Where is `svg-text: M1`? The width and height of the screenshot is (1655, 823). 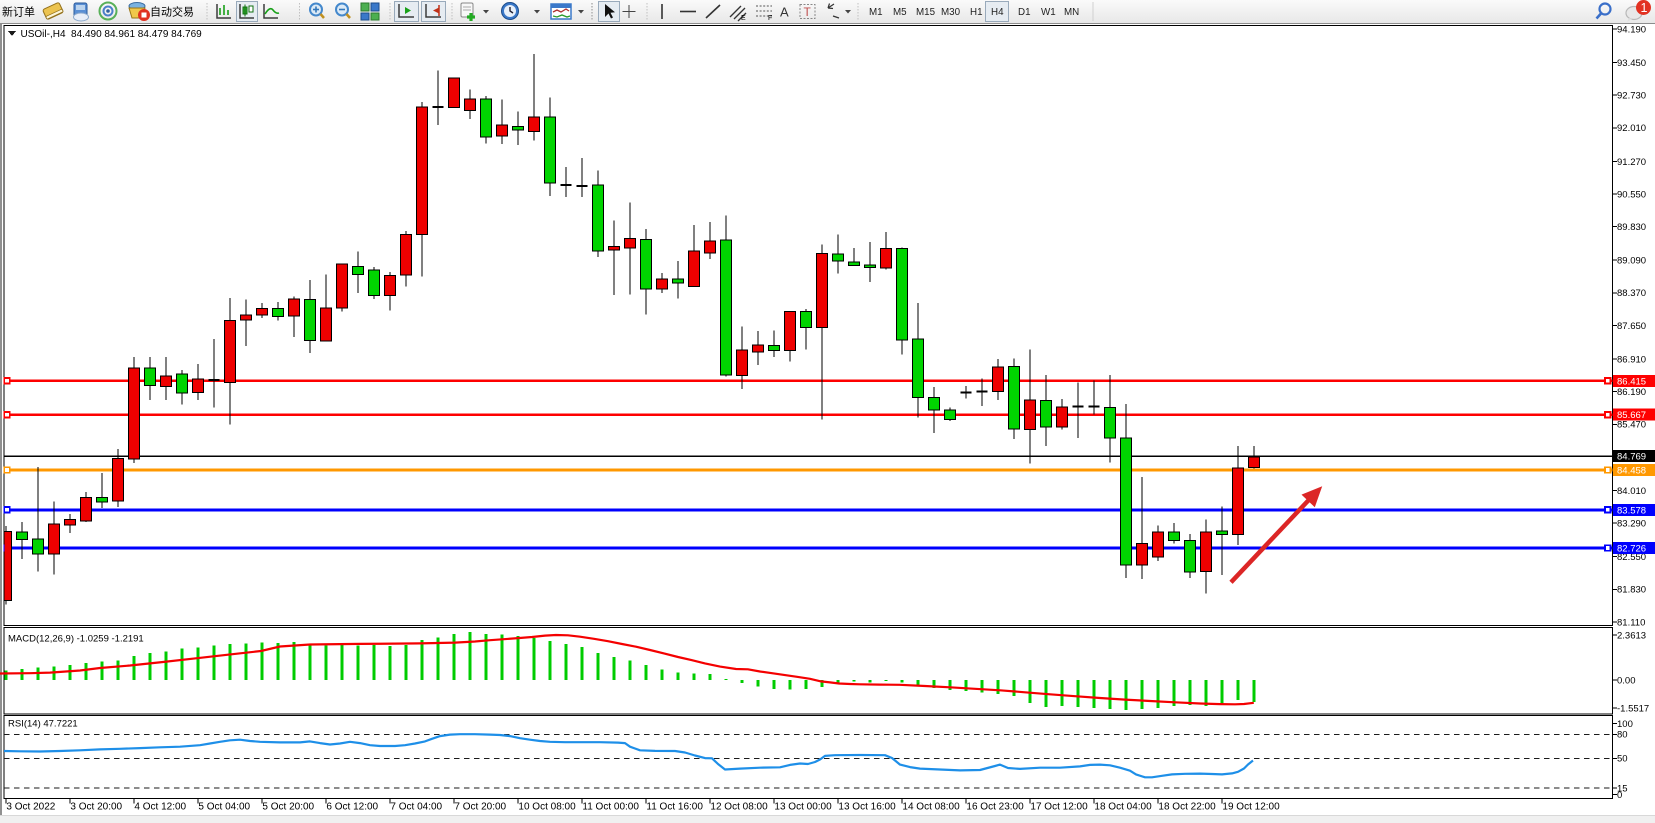
svg-text: M1 is located at coordinates (876, 12).